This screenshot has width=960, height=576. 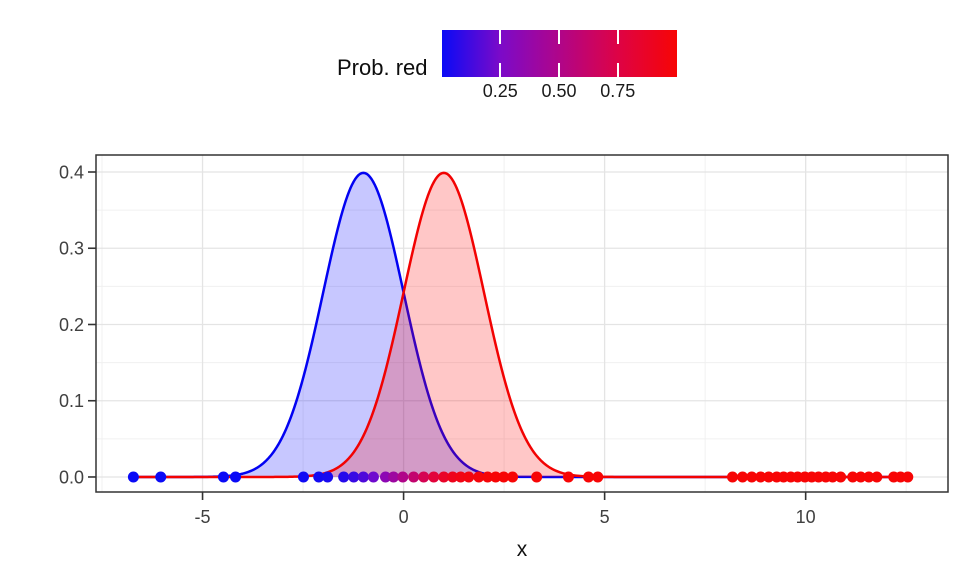 I want to click on y-axis-tick-label: 0.2, so click(x=71, y=325).